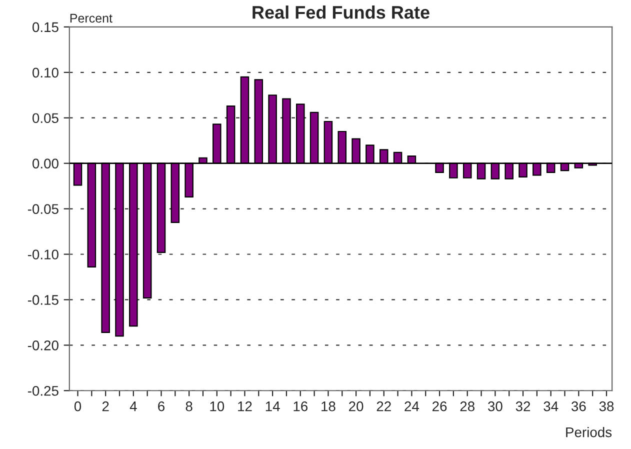 This screenshot has height=449, width=631. What do you see at coordinates (589, 432) in the screenshot?
I see `x-axis-title: Periods` at bounding box center [589, 432].